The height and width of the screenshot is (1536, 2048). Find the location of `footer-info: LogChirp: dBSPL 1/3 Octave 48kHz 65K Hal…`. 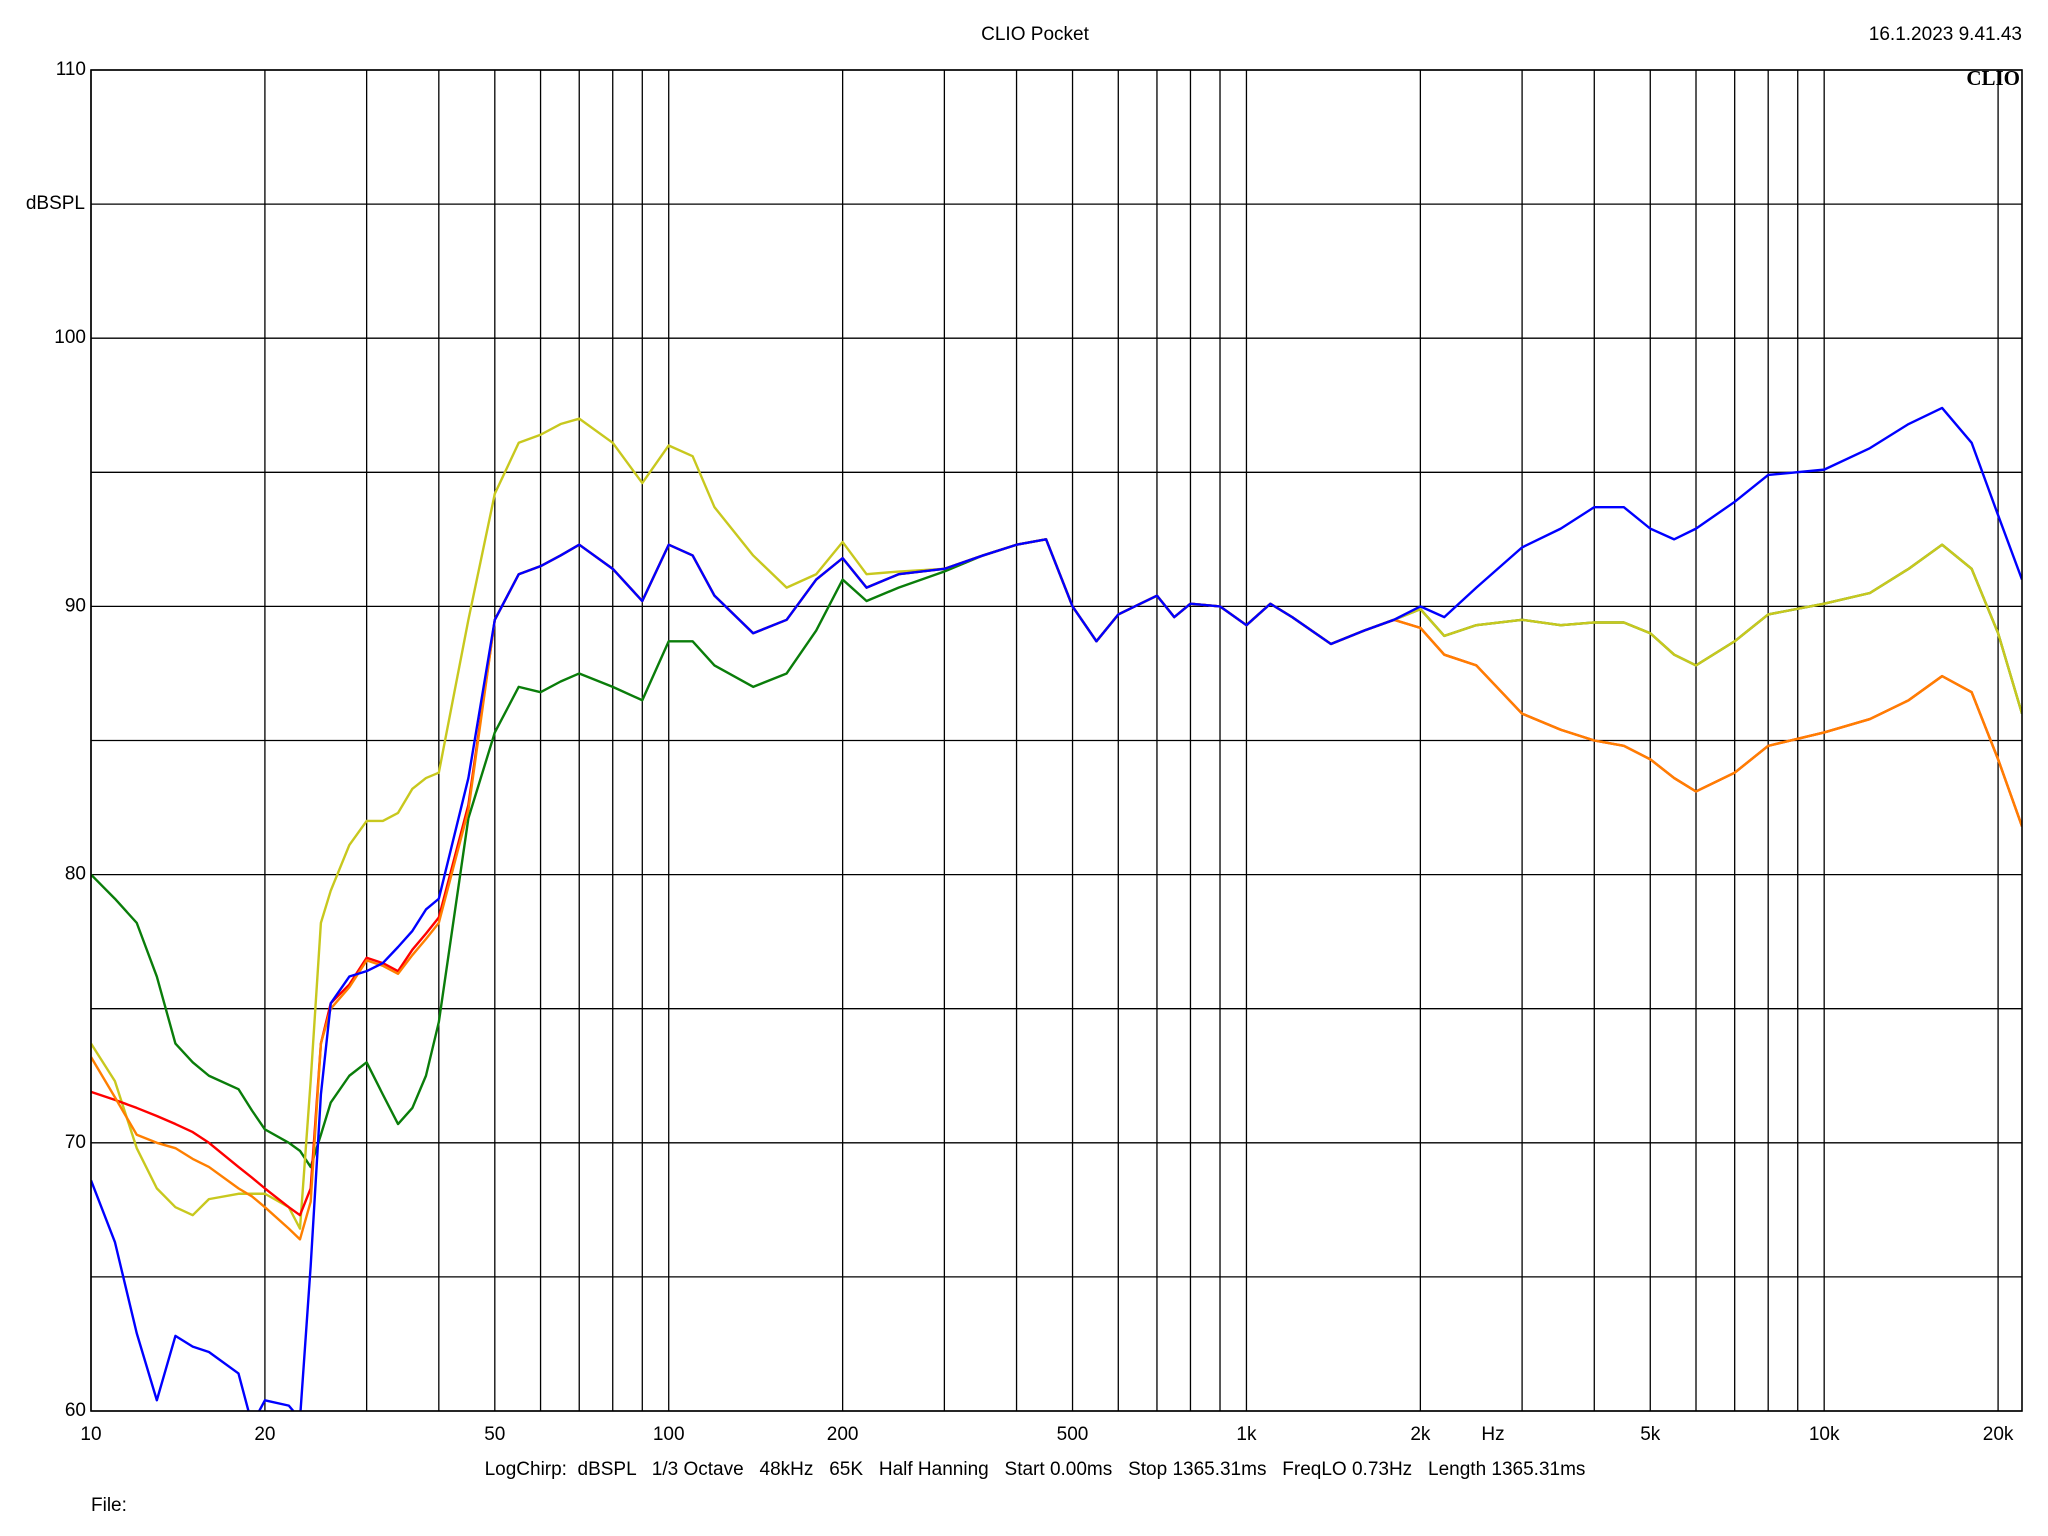

footer-info: LogChirp: dBSPL 1/3 Octave 48kHz 65K Hal… is located at coordinates (1035, 1469).